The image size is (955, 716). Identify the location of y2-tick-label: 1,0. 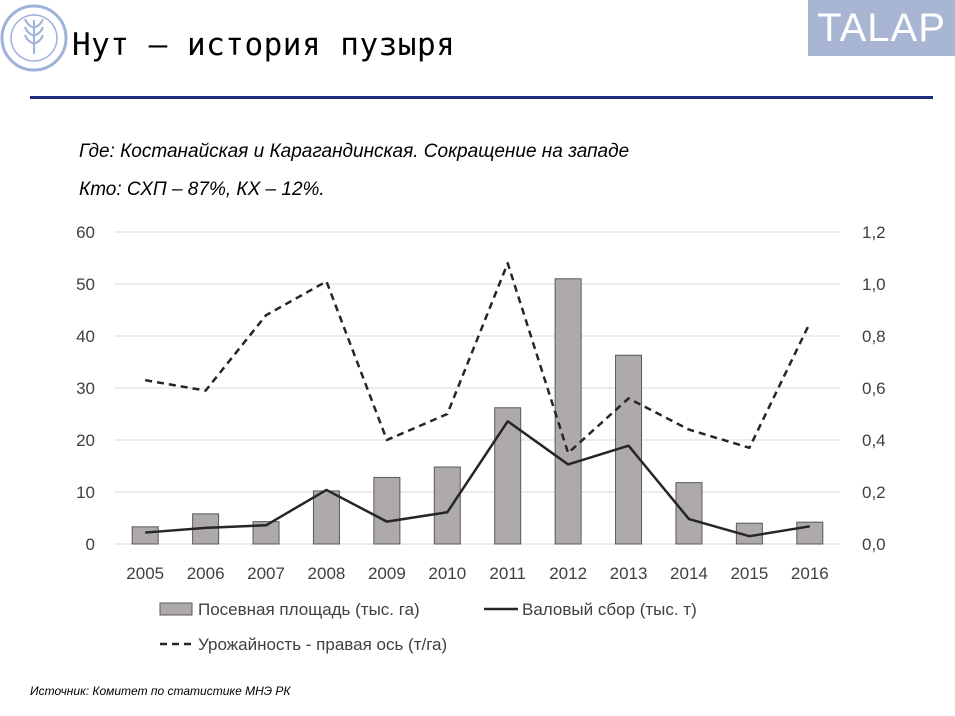
(874, 284).